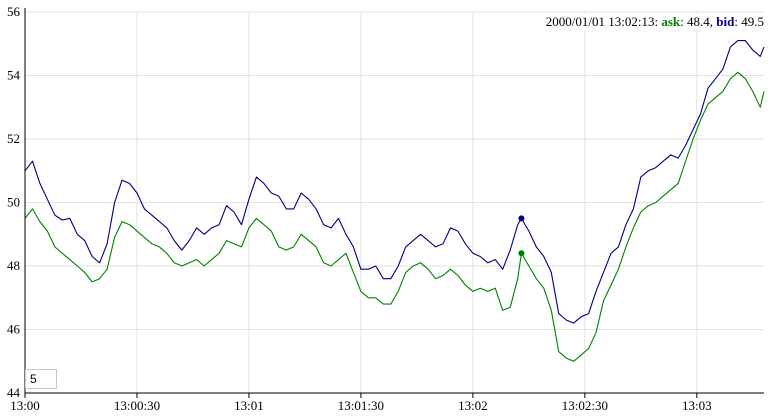 The height and width of the screenshot is (418, 777). Describe the element at coordinates (13, 138) in the screenshot. I see `y-tick-label: 52` at that location.